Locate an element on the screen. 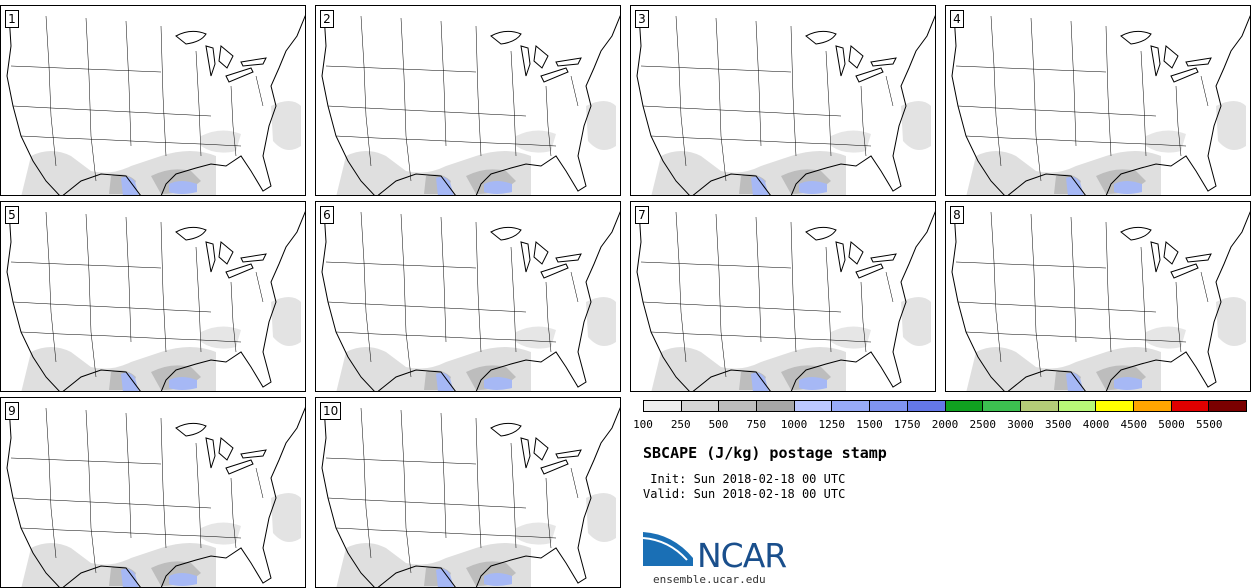 The image size is (1260, 588). panel-number-label: 2 is located at coordinates (327, 19).